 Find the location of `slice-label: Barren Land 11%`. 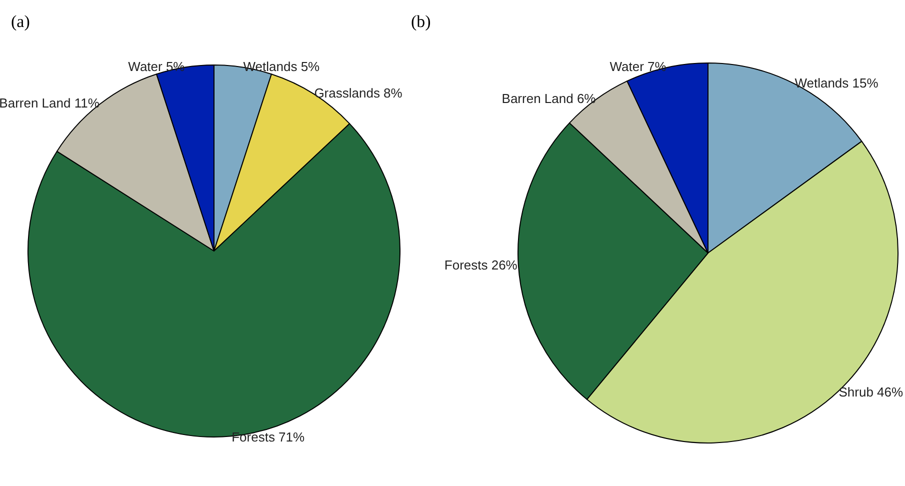

slice-label: Barren Land 11% is located at coordinates (50, 103).